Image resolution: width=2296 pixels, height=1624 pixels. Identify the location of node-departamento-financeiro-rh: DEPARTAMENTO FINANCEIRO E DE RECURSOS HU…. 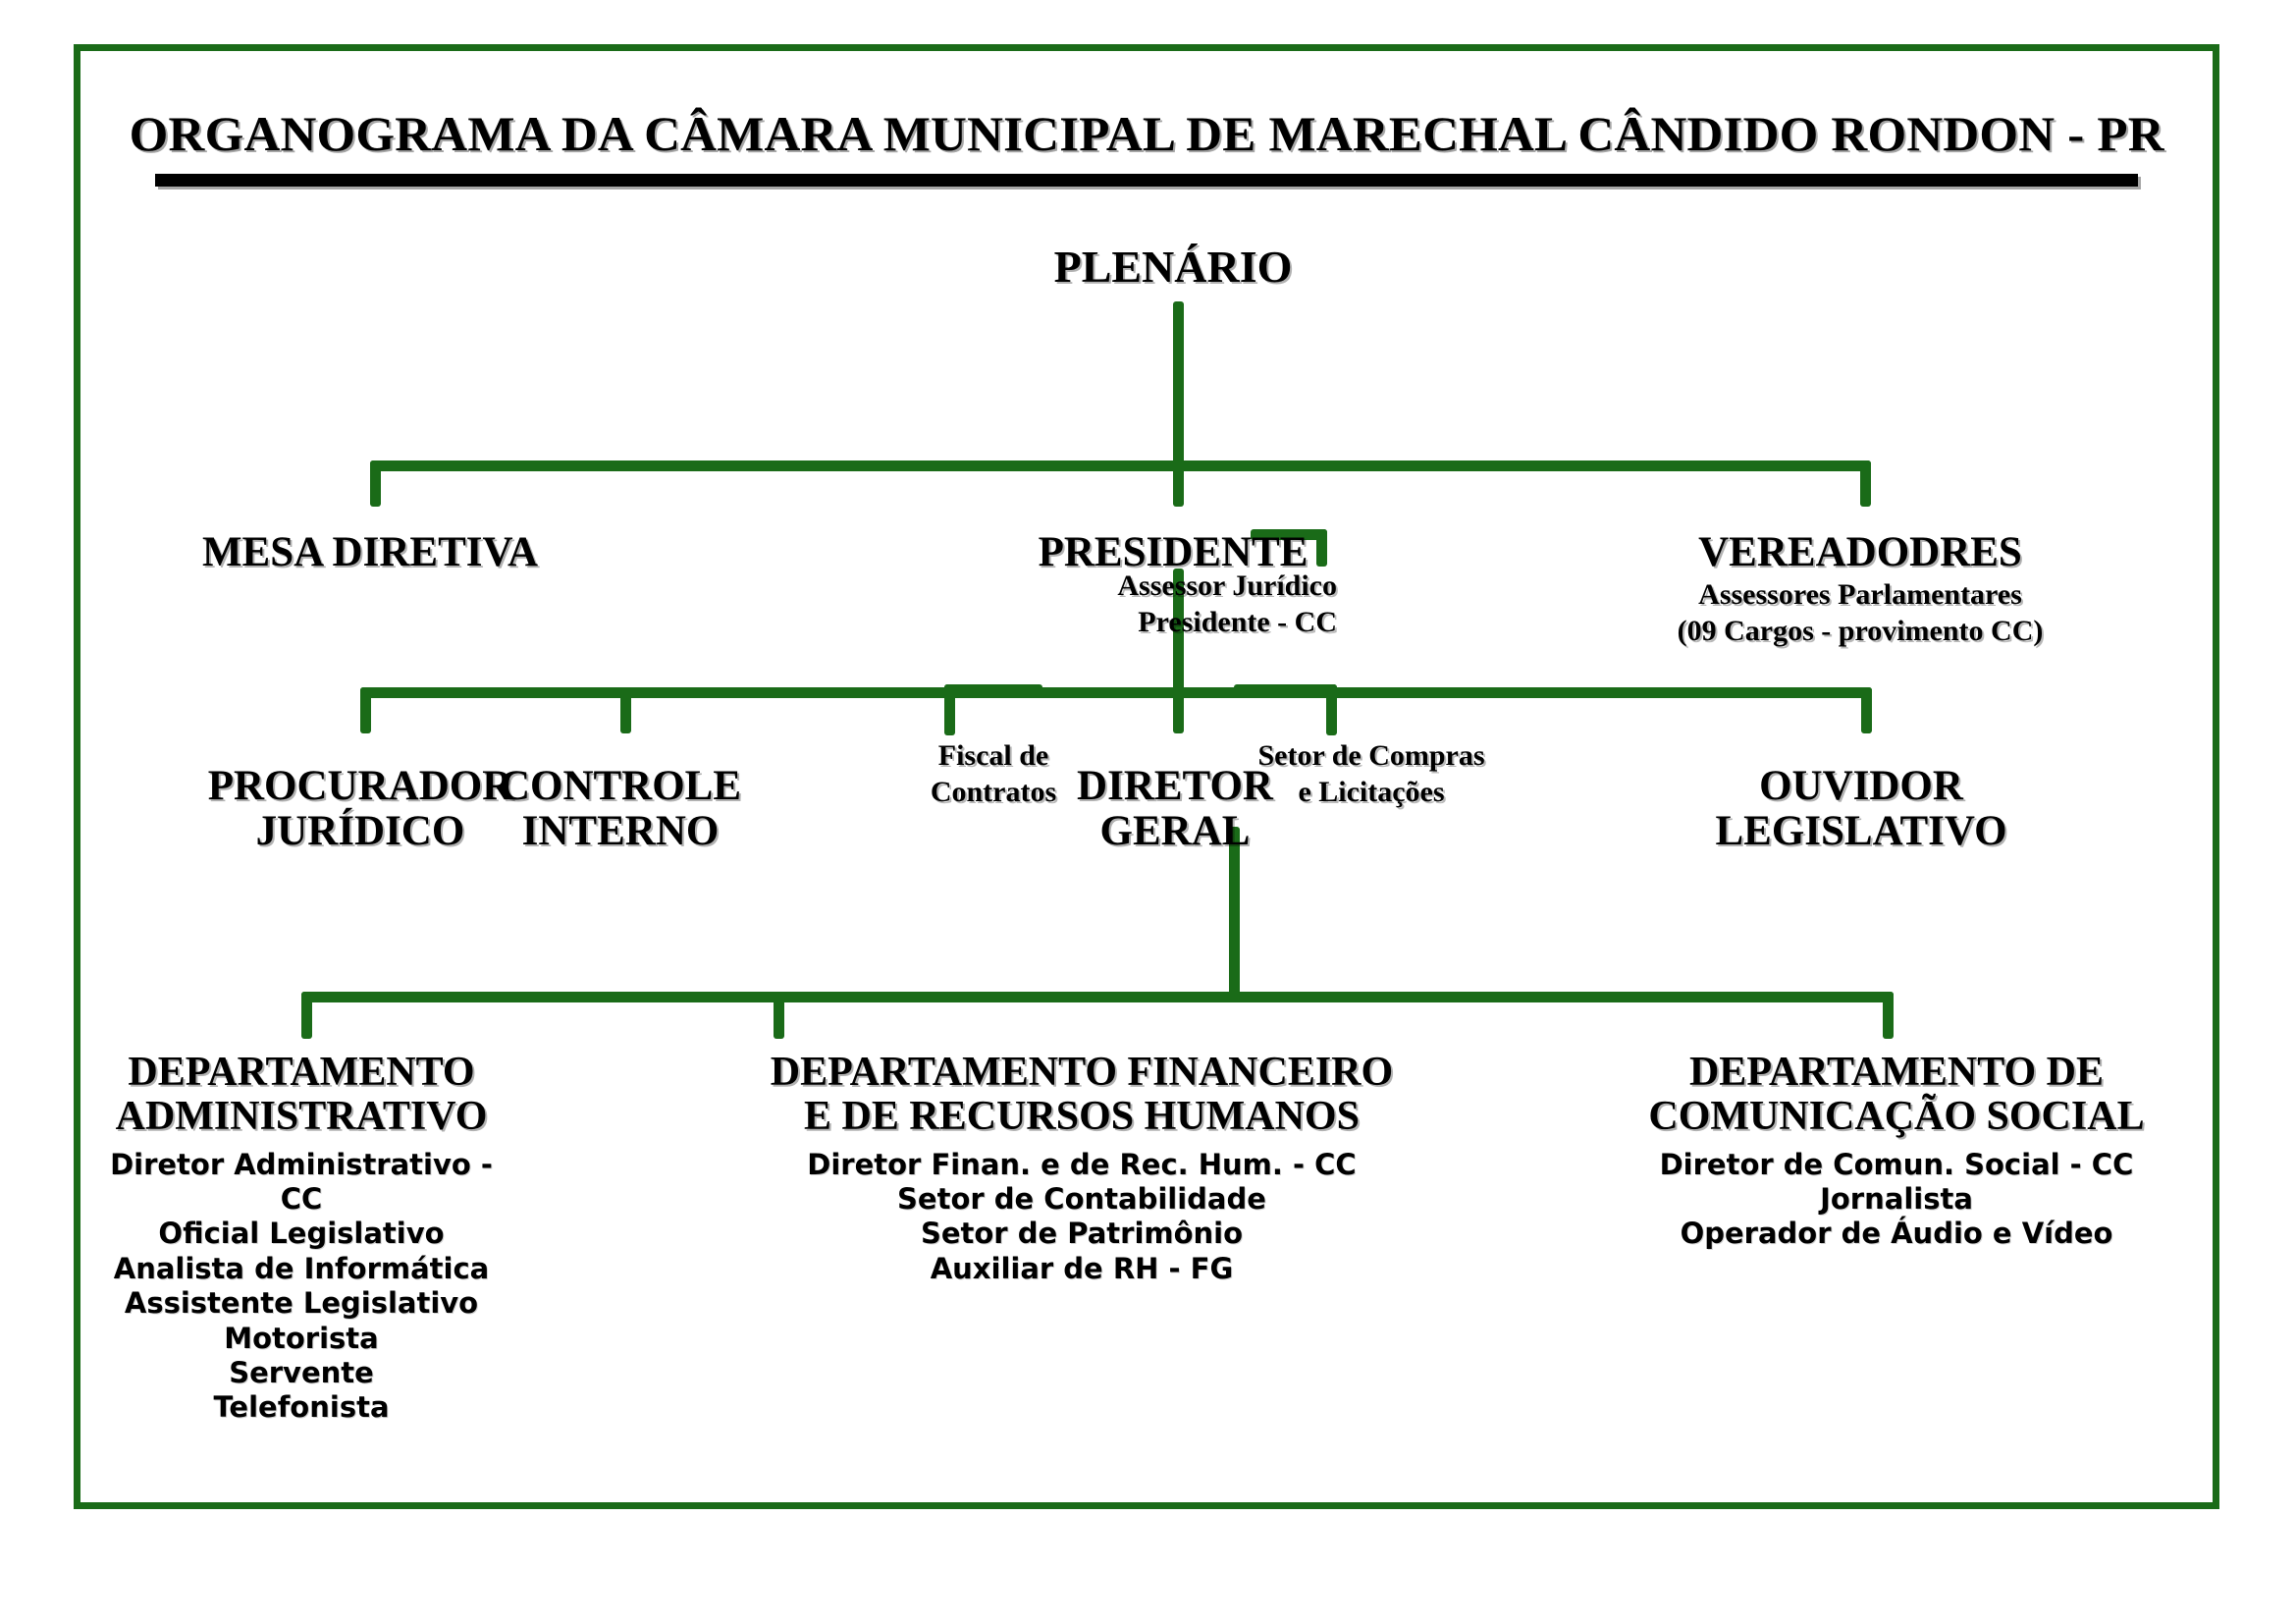
(1081, 1168).